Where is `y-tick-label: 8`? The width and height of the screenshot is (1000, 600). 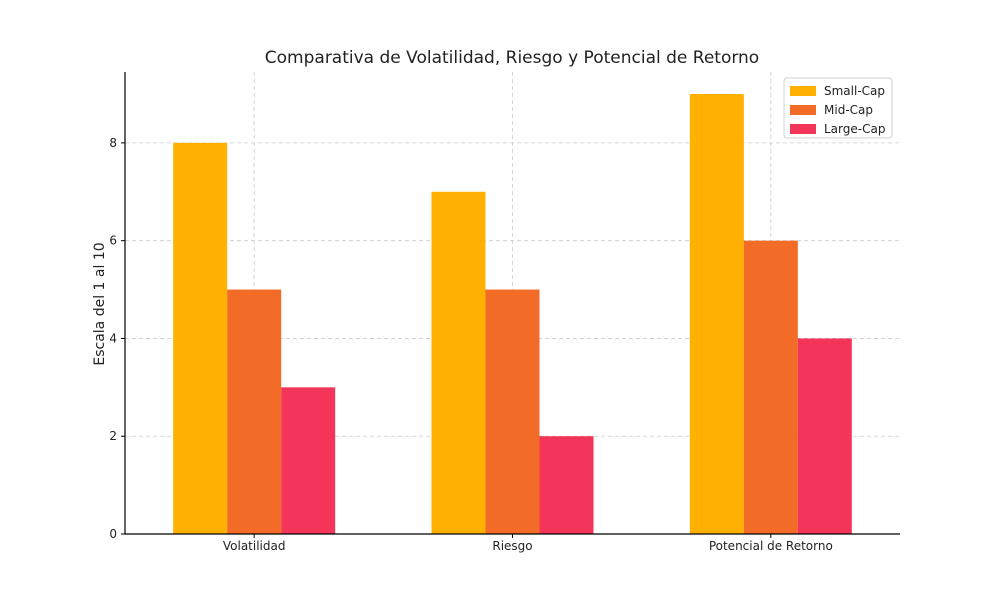
y-tick-label: 8 is located at coordinates (113, 143).